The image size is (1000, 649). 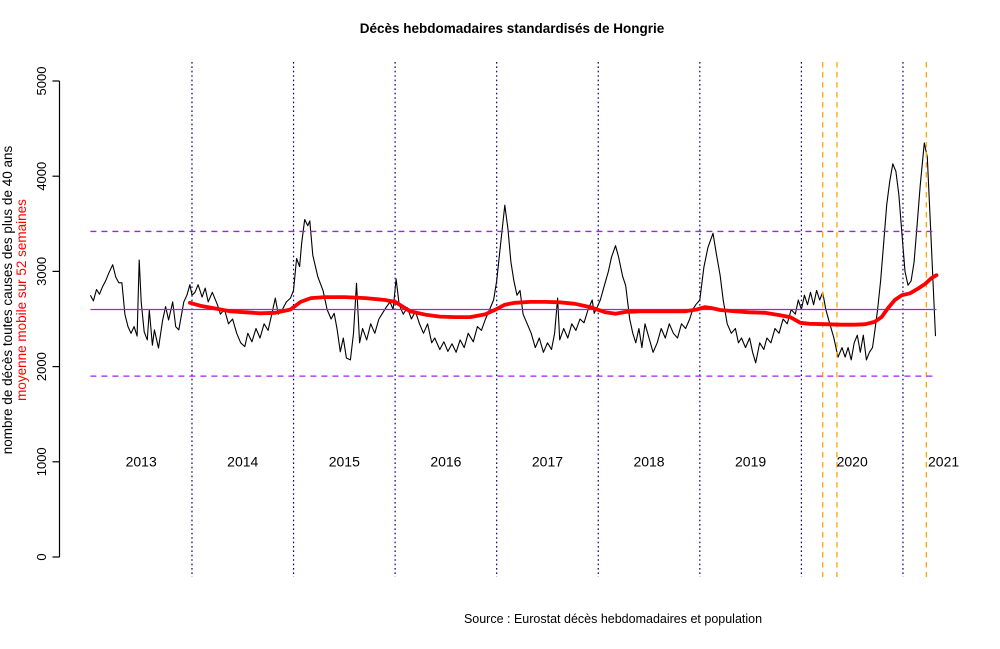 I want to click on y-tick-label: 5000, so click(x=41, y=81).